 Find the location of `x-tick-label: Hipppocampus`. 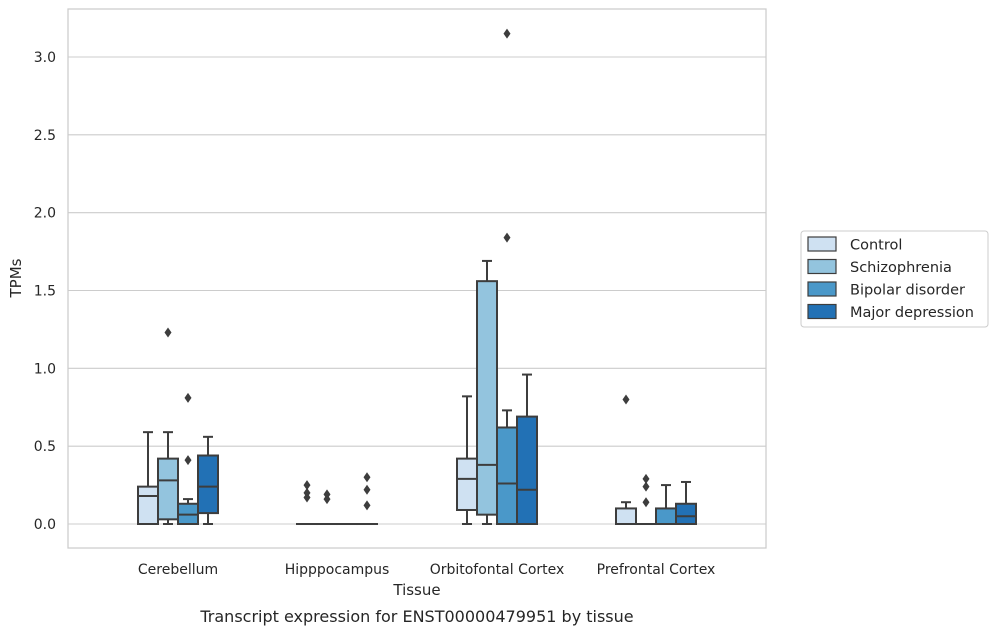

x-tick-label: Hipppocampus is located at coordinates (337, 570).